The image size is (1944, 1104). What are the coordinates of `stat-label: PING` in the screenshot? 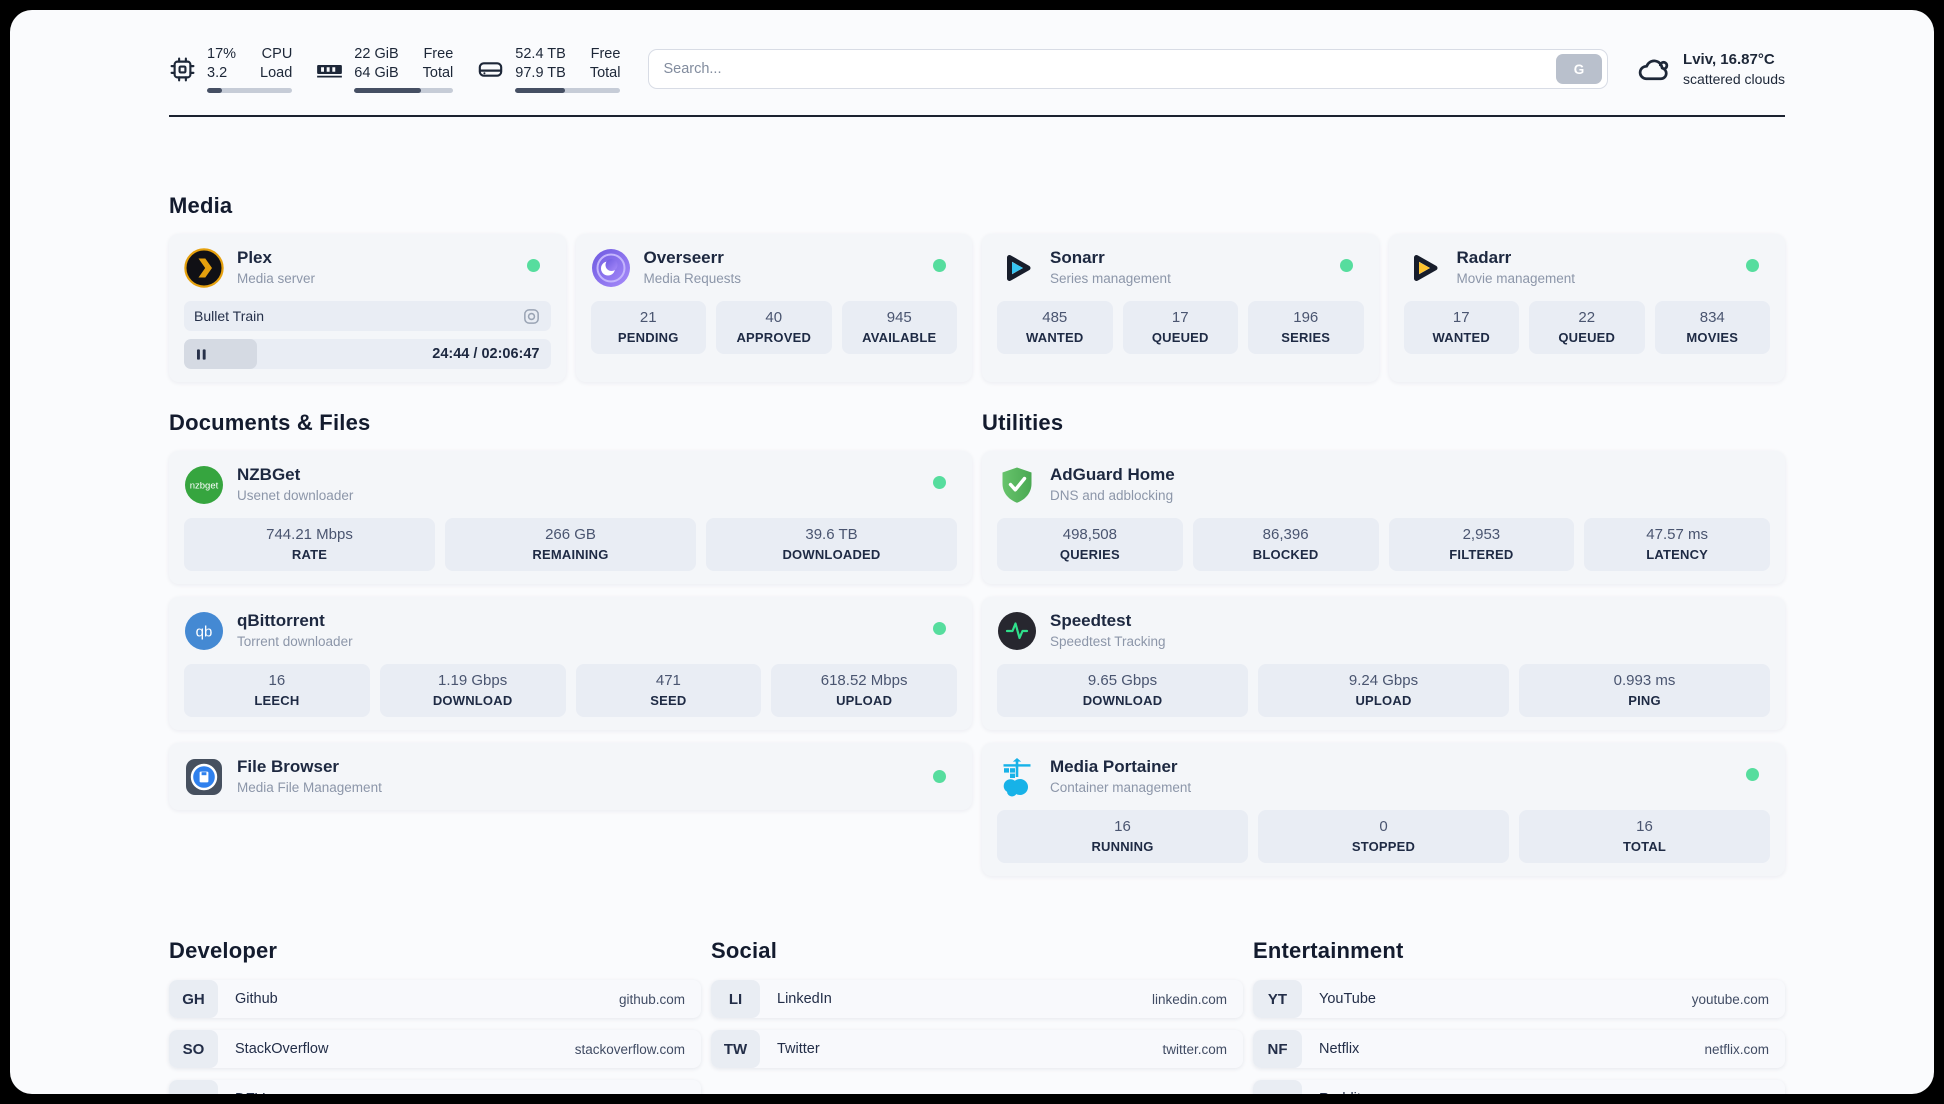 It's located at (1644, 700).